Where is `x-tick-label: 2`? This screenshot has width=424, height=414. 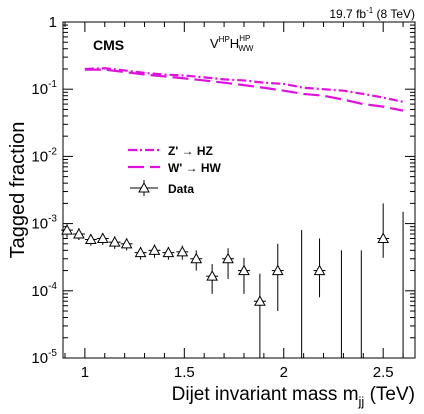
x-tick-label: 2 is located at coordinates (284, 372).